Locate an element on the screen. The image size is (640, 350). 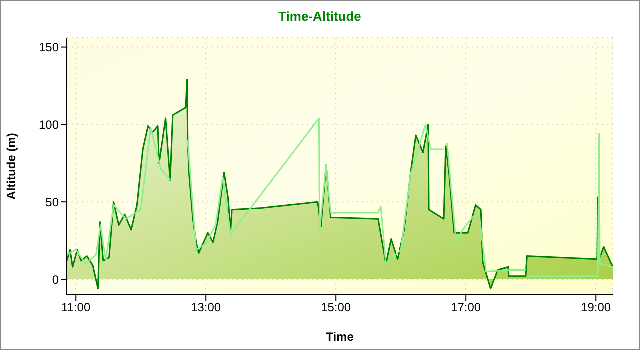
x-tick-label: 15:00 is located at coordinates (336, 307).